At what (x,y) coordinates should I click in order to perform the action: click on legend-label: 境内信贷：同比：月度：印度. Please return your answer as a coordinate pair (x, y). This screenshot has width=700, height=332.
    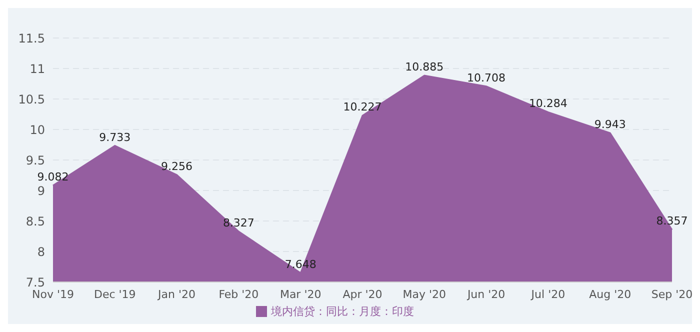
    Looking at the image, I should click on (342, 311).